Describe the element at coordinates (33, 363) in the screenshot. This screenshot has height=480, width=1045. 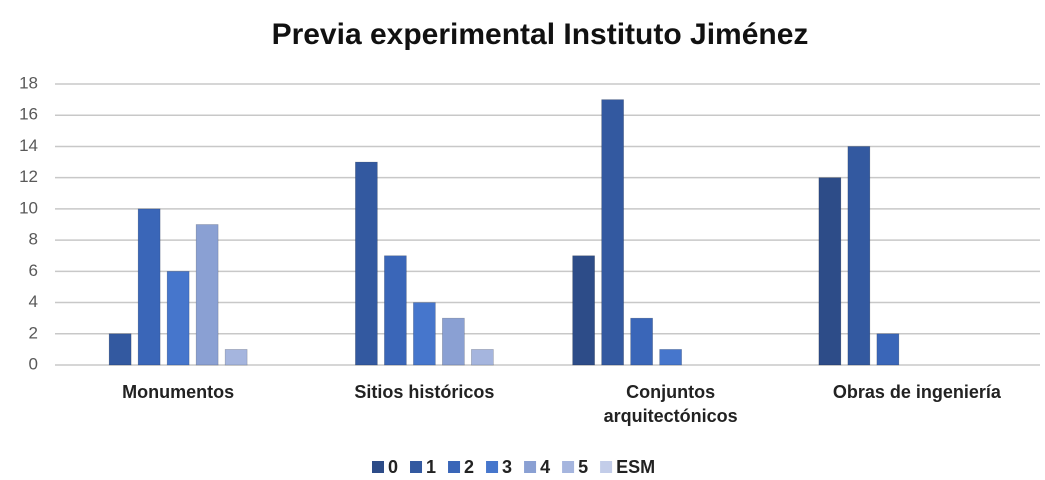
I see `y-tick-label: 0` at that location.